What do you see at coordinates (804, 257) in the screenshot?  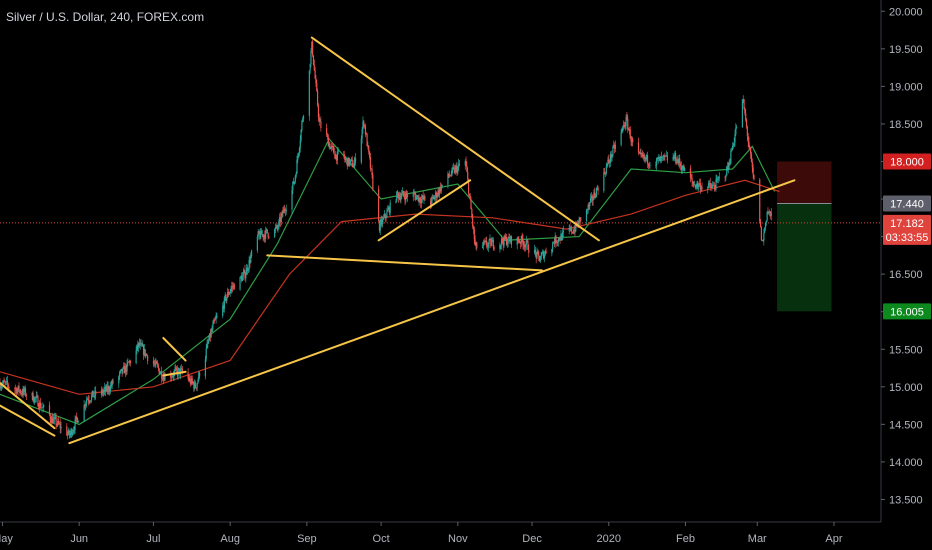 I see `profit-target-zone` at bounding box center [804, 257].